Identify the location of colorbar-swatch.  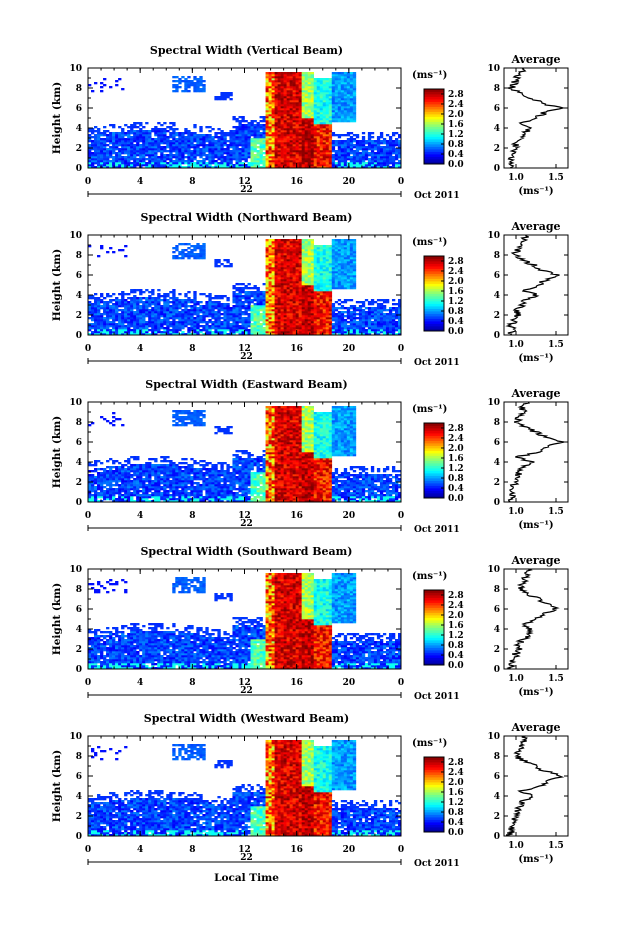
(434, 158).